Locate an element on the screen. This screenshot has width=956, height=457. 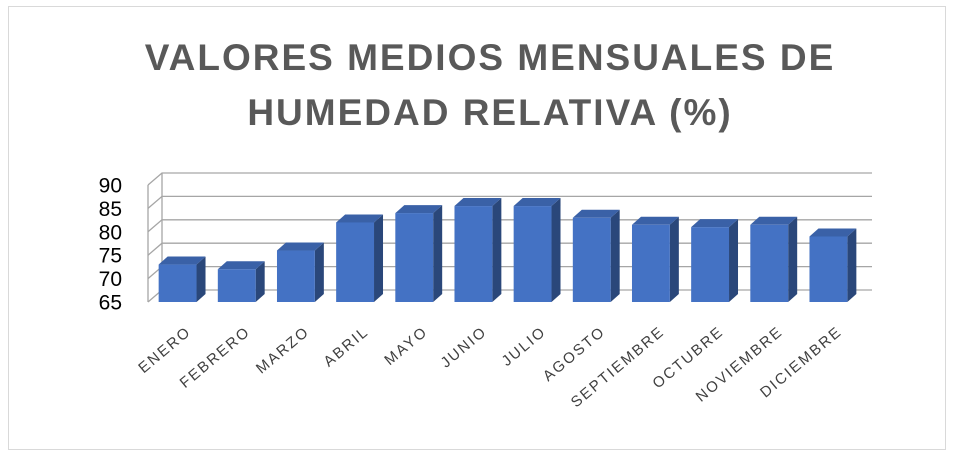
y-tick-label: 85 is located at coordinates (110, 209).